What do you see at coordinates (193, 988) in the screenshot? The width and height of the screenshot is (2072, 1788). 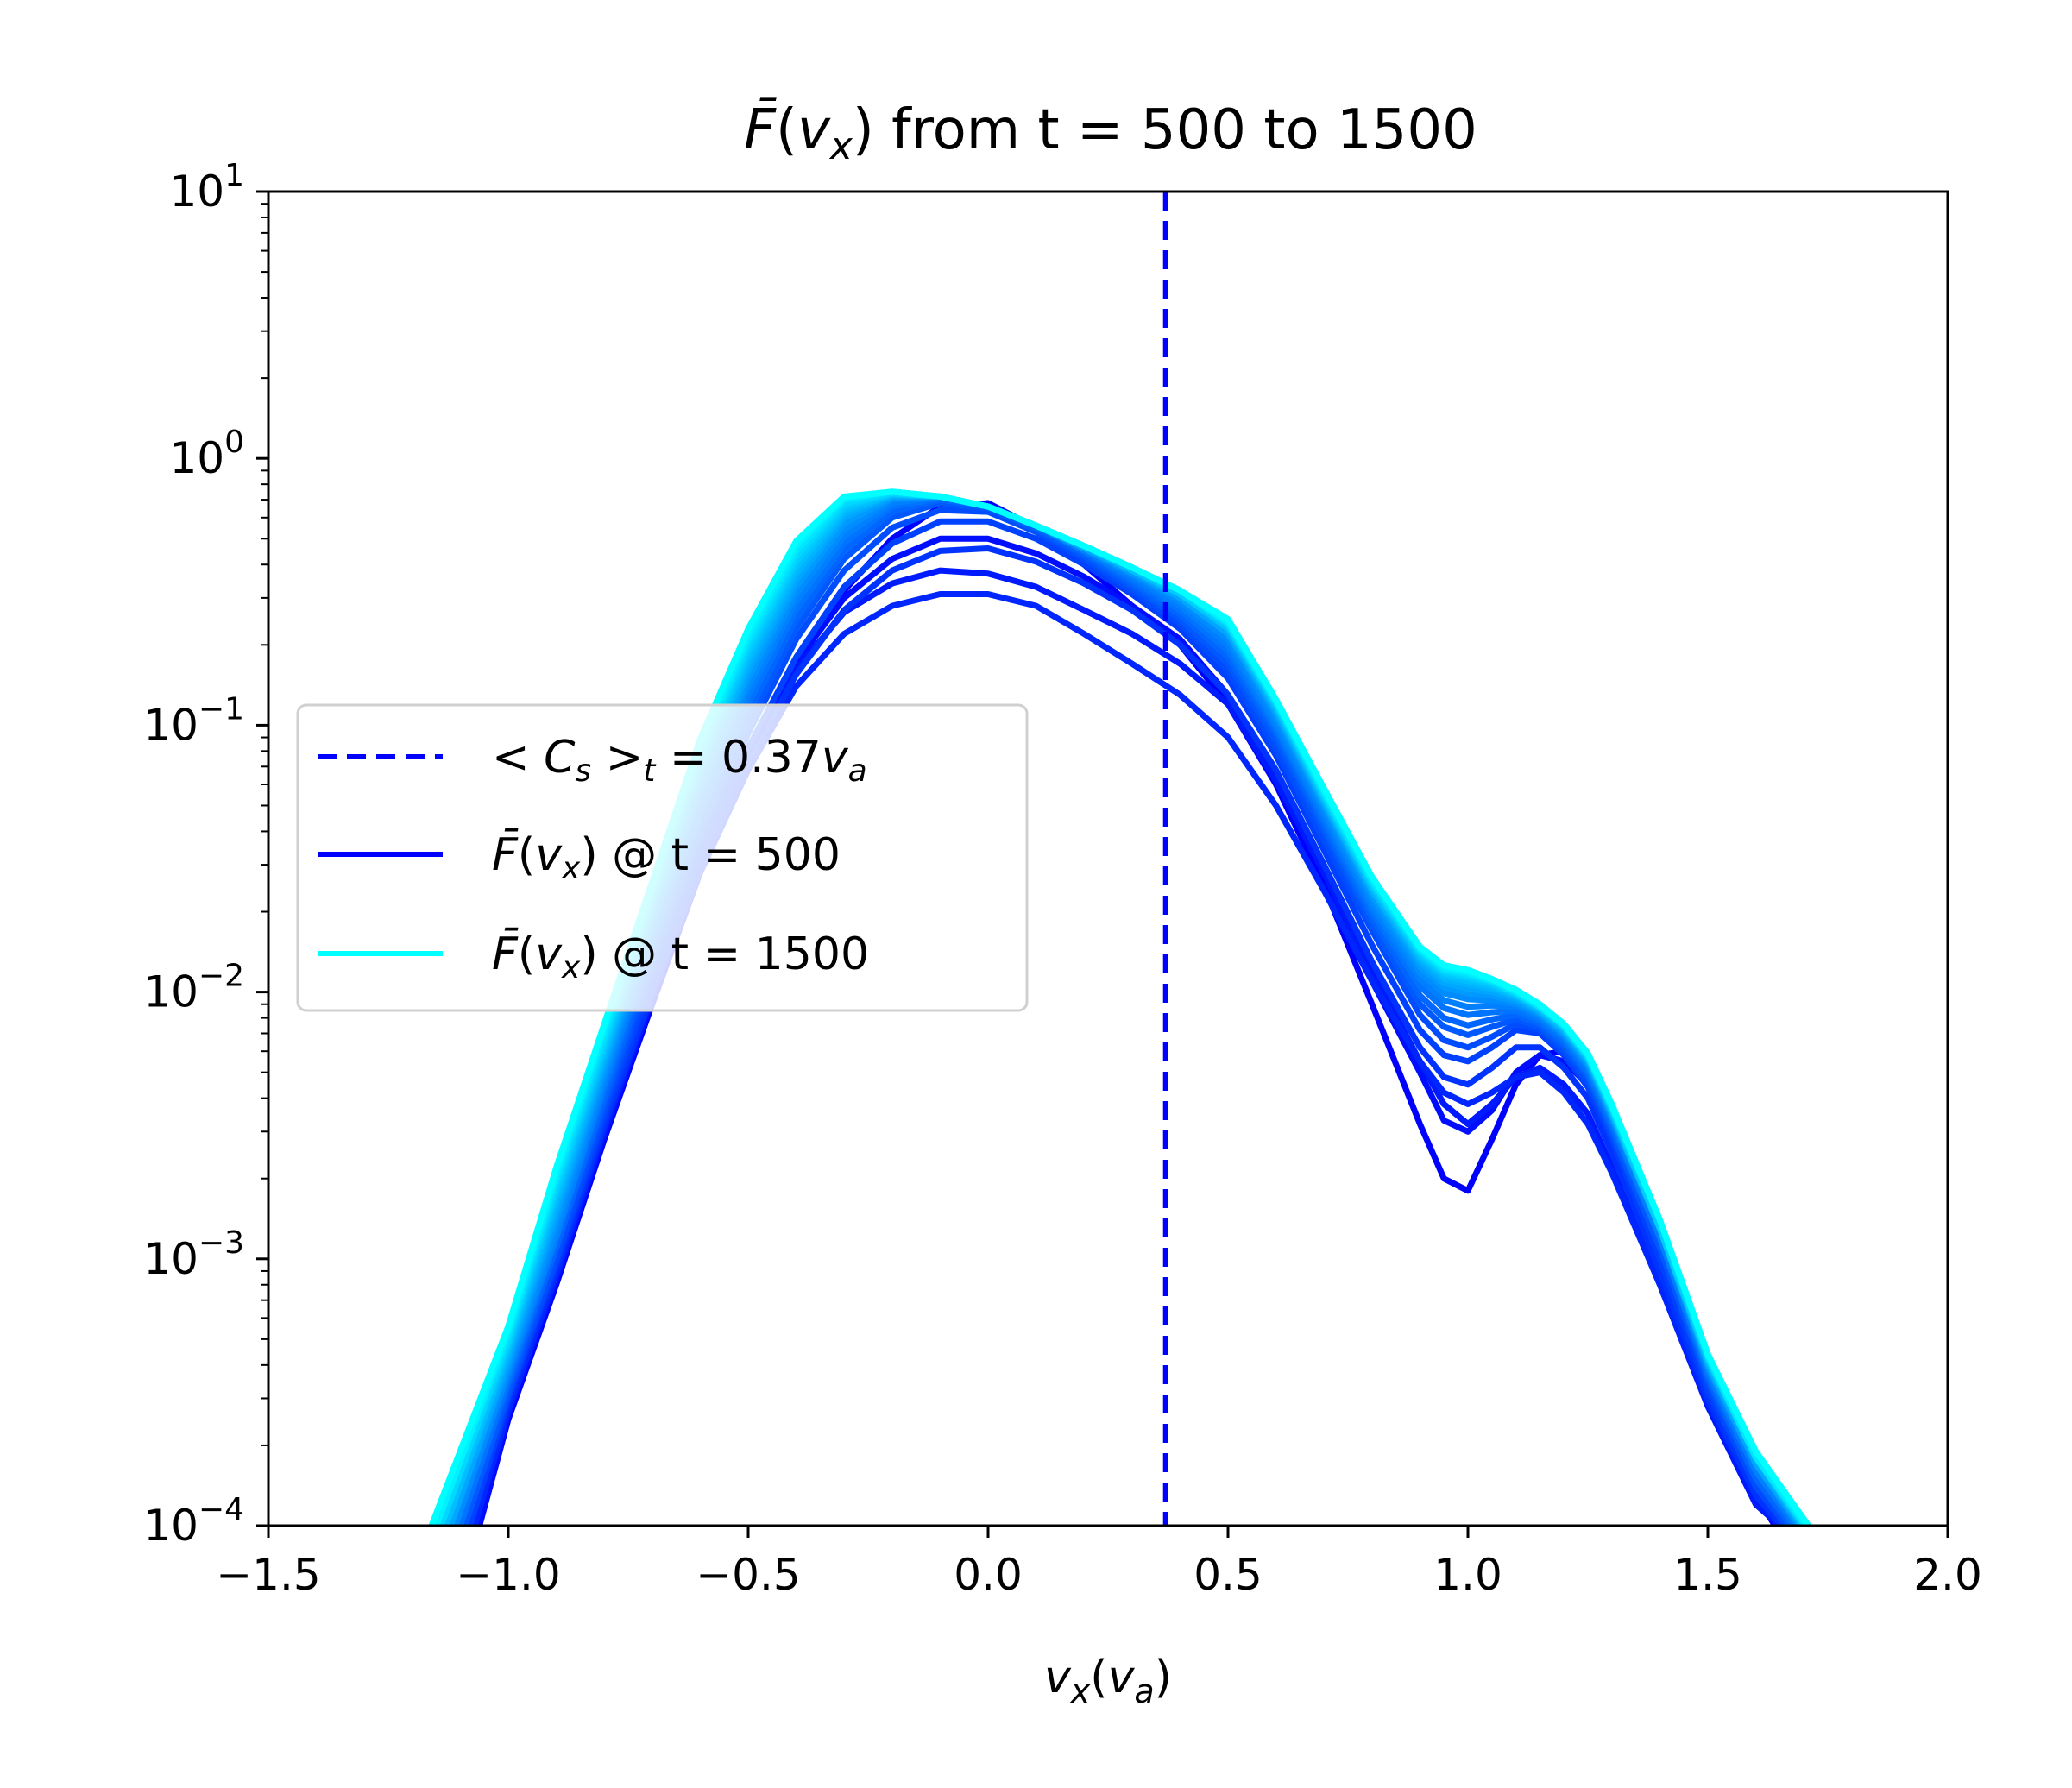 I see `y-tick-label: 10⁻²` at bounding box center [193, 988].